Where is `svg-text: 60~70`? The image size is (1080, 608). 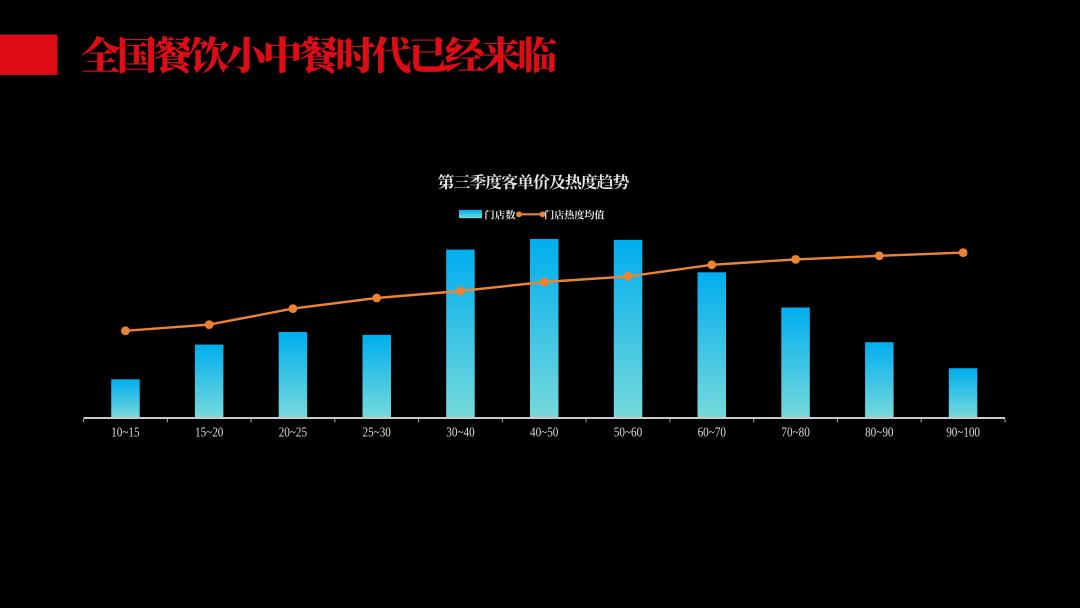 svg-text: 60~70 is located at coordinates (712, 432).